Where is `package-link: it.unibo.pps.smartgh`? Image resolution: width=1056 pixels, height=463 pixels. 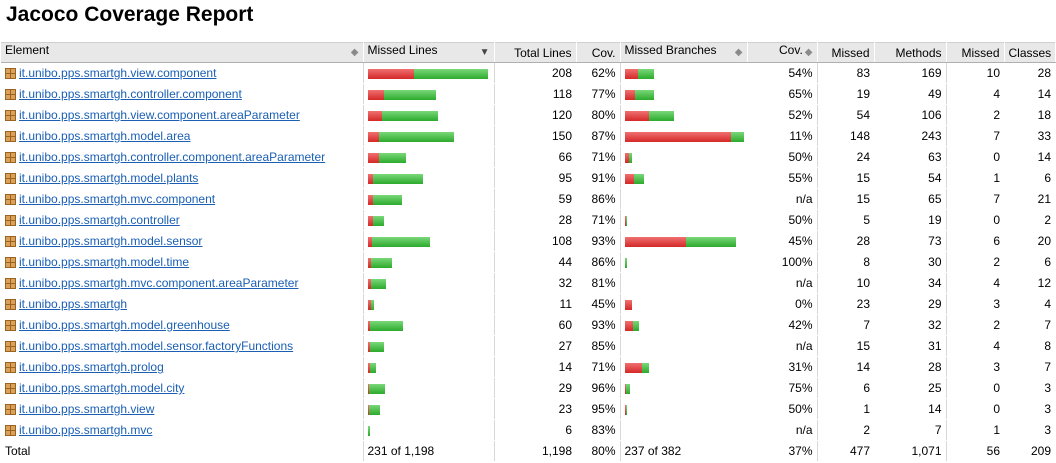
package-link: it.unibo.pps.smartgh is located at coordinates (73, 304).